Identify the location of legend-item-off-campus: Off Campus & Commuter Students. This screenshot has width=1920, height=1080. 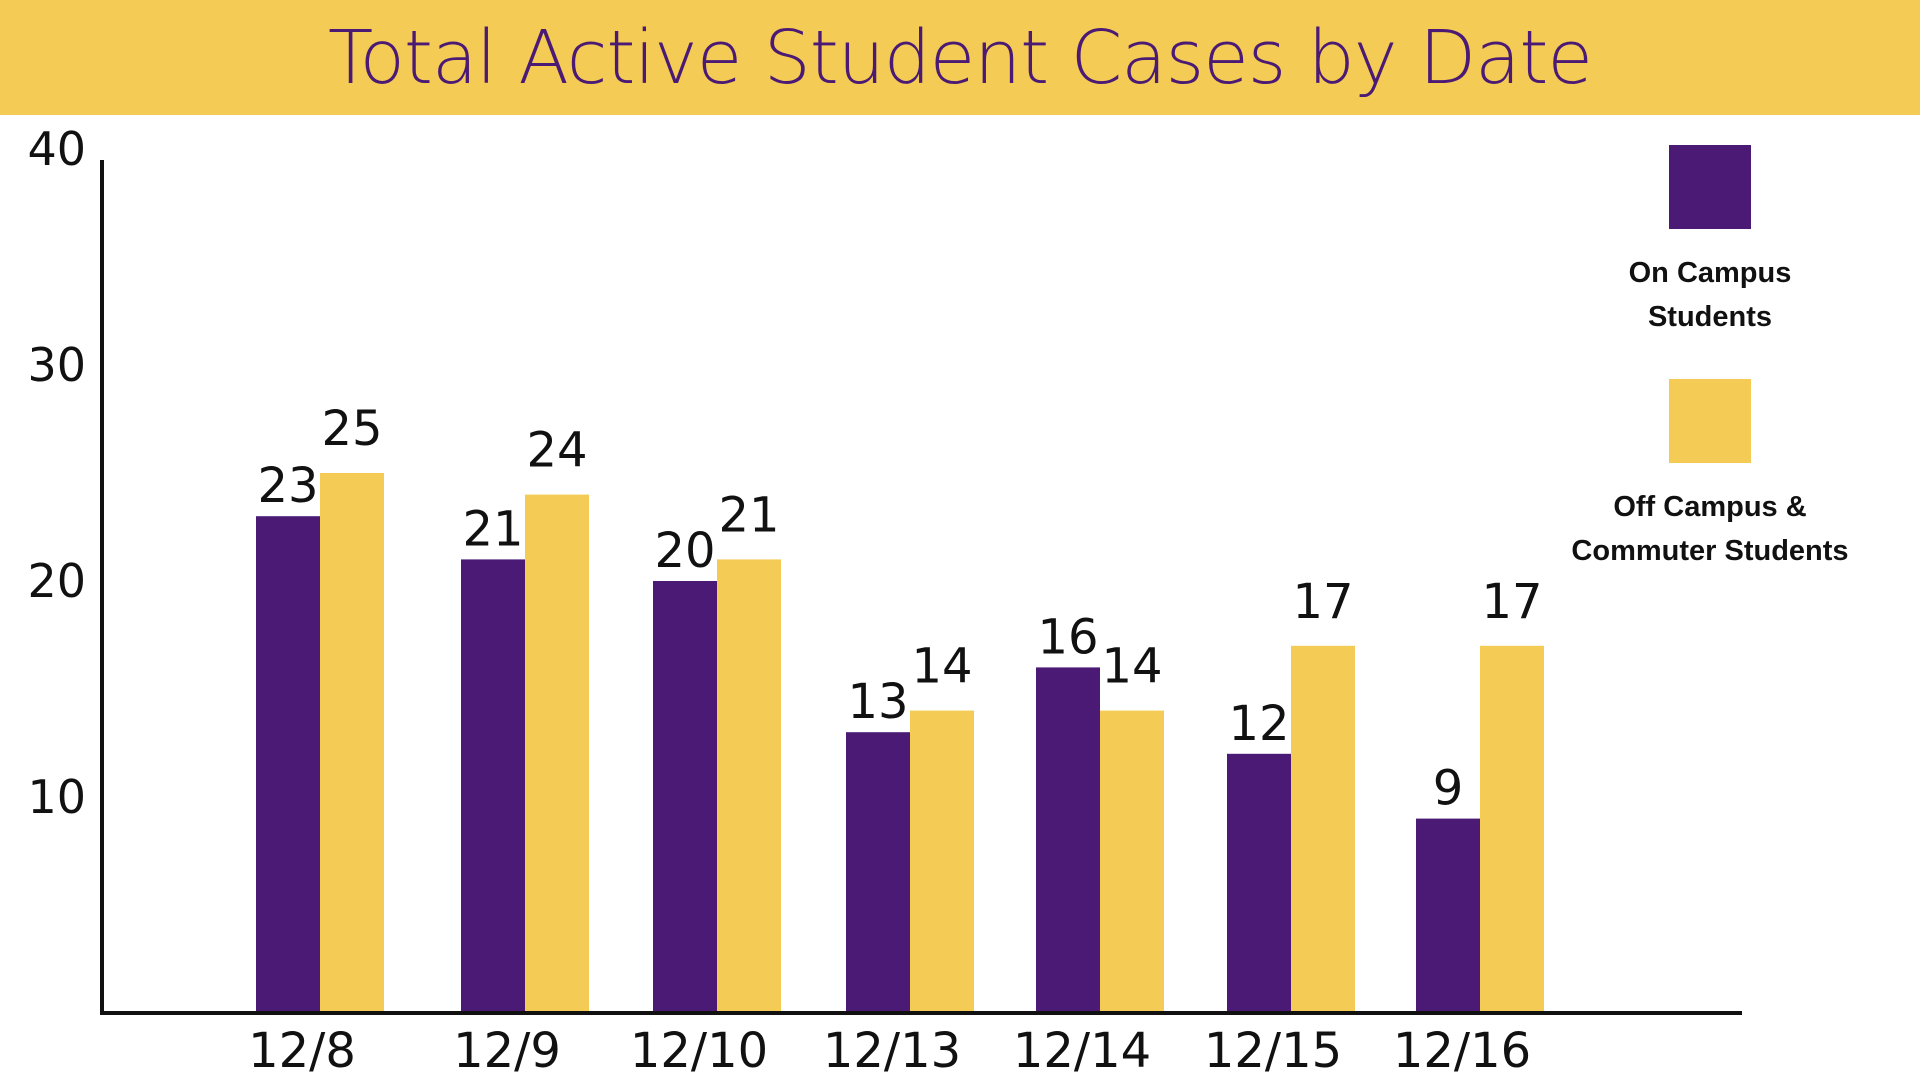
(1710, 476).